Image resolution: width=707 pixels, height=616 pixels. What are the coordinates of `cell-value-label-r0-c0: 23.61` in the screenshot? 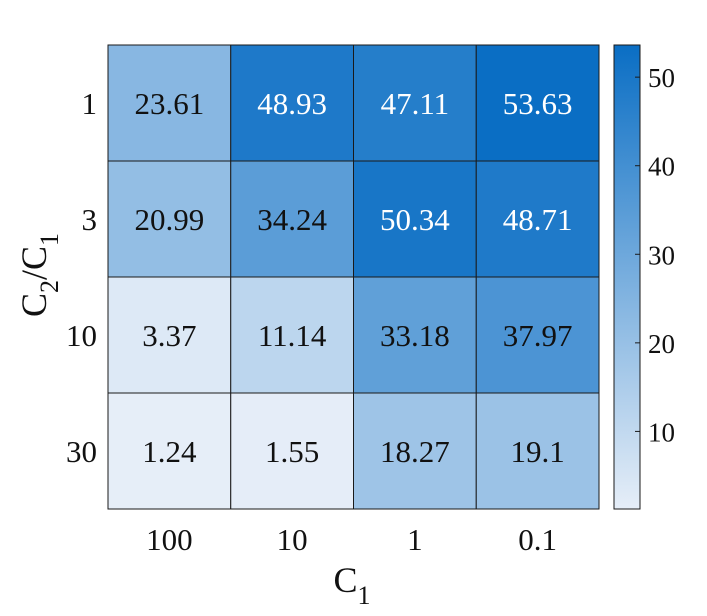 It's located at (170, 103).